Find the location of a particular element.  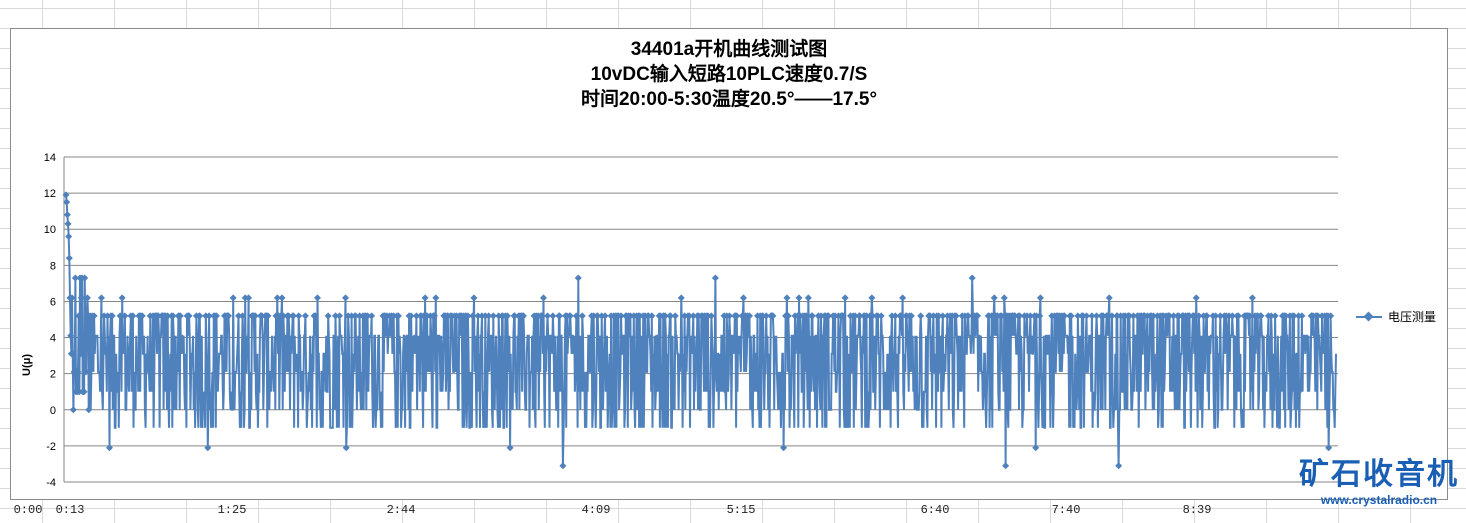

y-tick-label: 10 is located at coordinates (50, 230).